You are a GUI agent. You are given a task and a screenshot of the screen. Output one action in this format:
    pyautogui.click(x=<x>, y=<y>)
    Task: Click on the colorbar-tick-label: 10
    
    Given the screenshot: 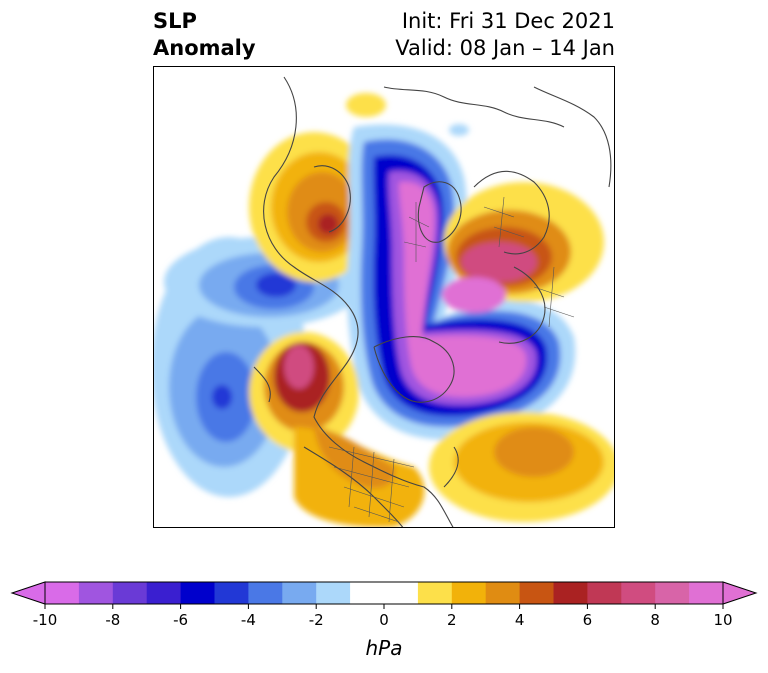 What is the action you would take?
    pyautogui.click(x=722, y=620)
    